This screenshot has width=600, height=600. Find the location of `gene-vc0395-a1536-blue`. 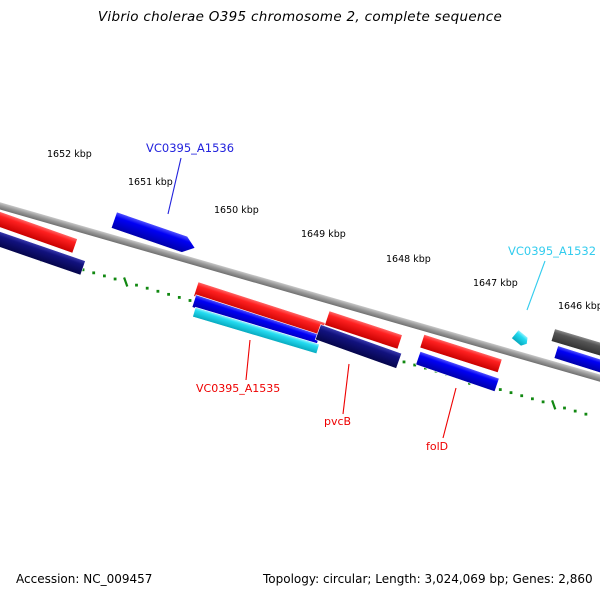

gene-vc0395-a1536-blue is located at coordinates (154, 233).